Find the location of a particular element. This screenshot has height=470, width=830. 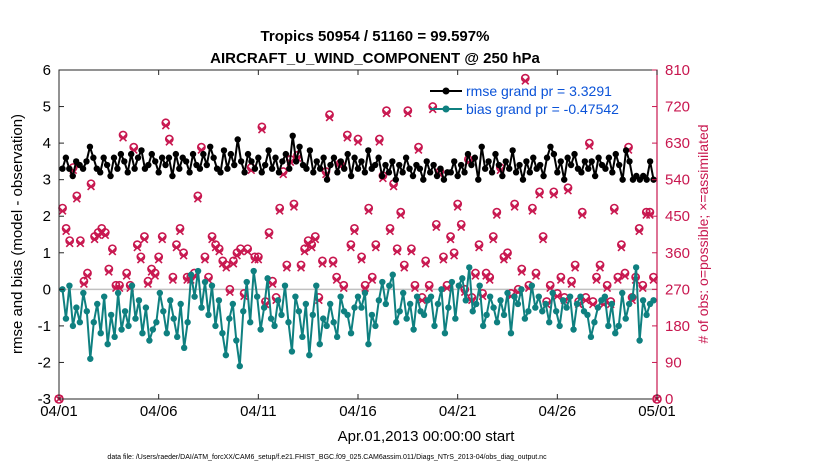

y-tick-left-label: 0 is located at coordinates (47, 289).